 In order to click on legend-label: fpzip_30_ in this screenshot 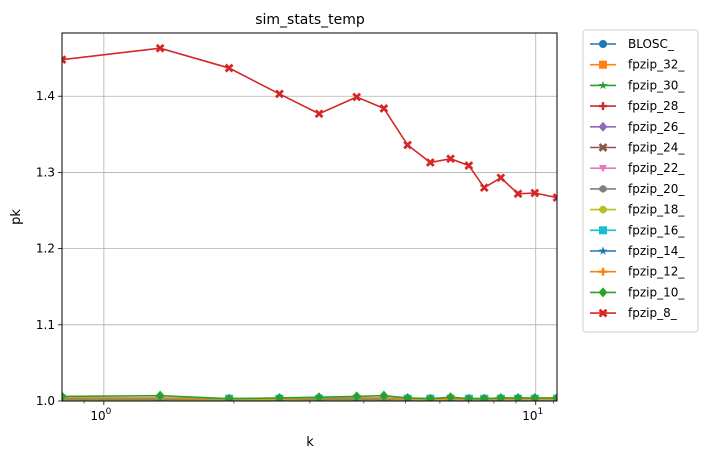, I will do `click(656, 85)`.